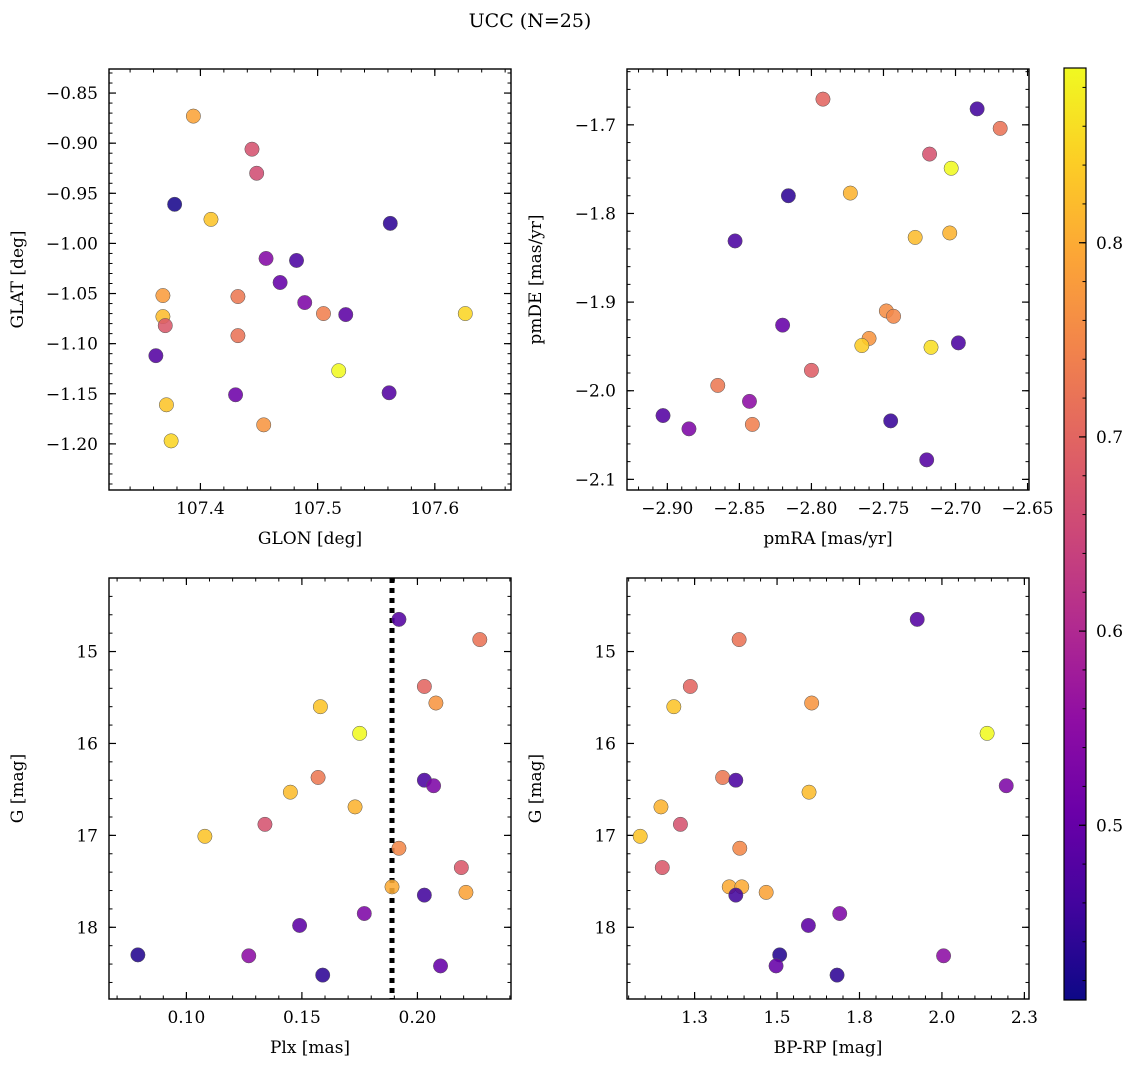 The image size is (1136, 1068). Describe the element at coordinates (739, 509) in the screenshot. I see `x-tick-label: −2.85` at that location.